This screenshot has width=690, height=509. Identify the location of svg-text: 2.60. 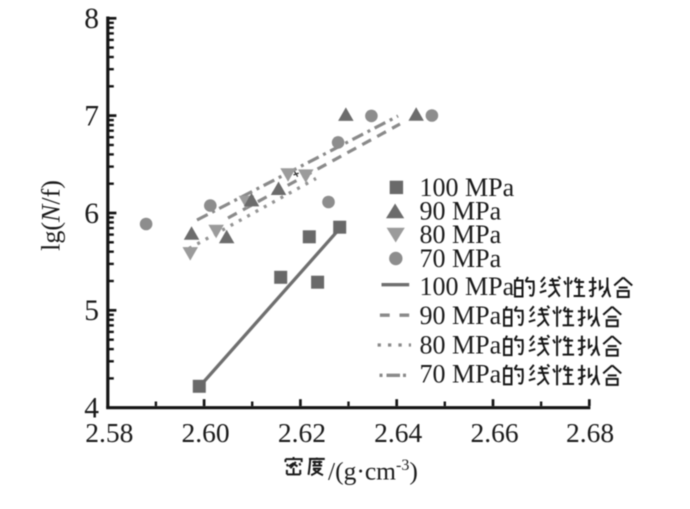
(206, 432).